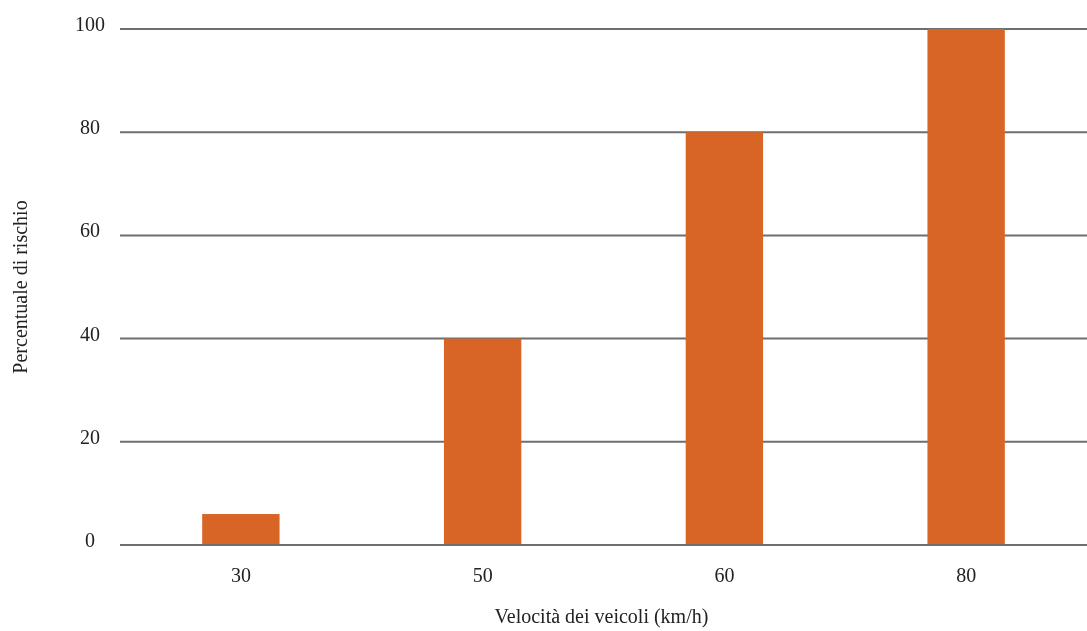 The height and width of the screenshot is (631, 1087). Describe the element at coordinates (90, 230) in the screenshot. I see `y-tick-label: 60` at that location.